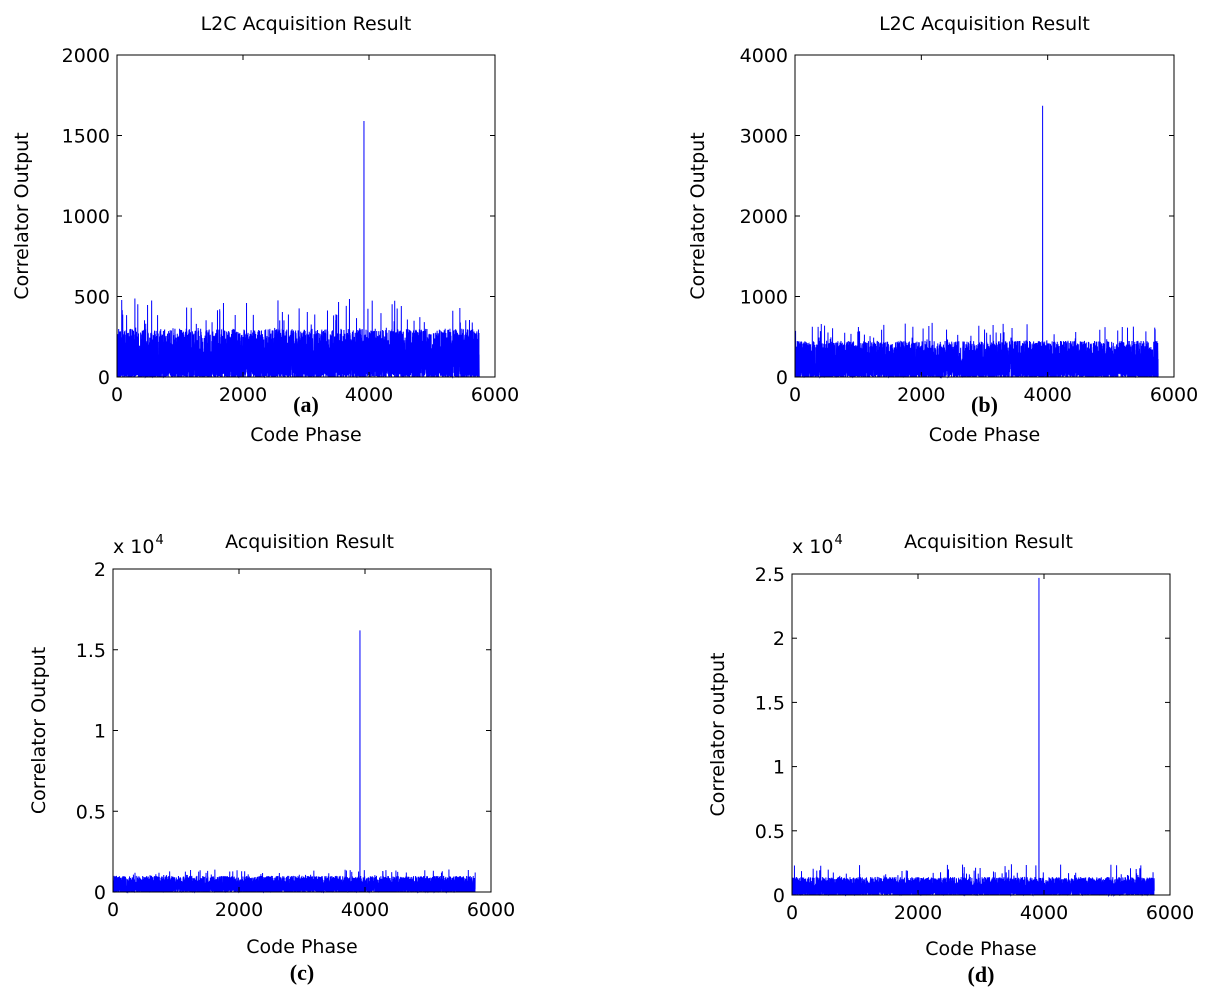 This screenshot has width=1225, height=1005. What do you see at coordinates (770, 575) in the screenshot?
I see `y-tick-label: 2.5` at bounding box center [770, 575].